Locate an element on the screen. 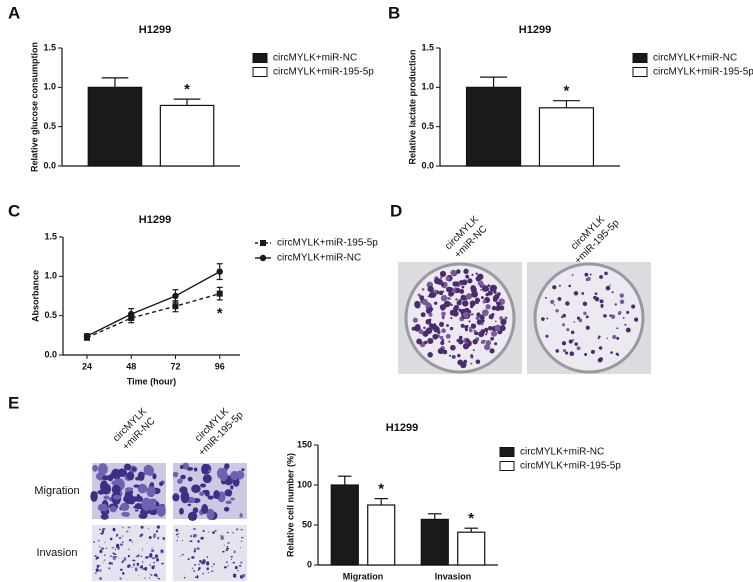  y-axis-label: Relative glucose consumption is located at coordinates (34, 107).